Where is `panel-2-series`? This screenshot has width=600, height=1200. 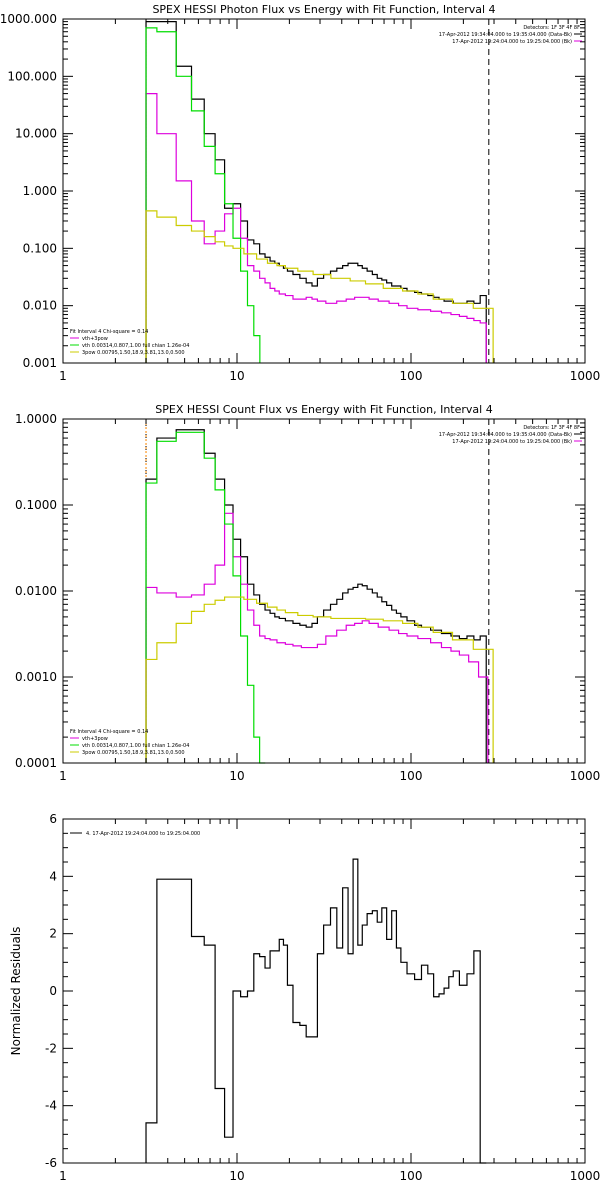
panel-2-series is located at coordinates (316, 1011).